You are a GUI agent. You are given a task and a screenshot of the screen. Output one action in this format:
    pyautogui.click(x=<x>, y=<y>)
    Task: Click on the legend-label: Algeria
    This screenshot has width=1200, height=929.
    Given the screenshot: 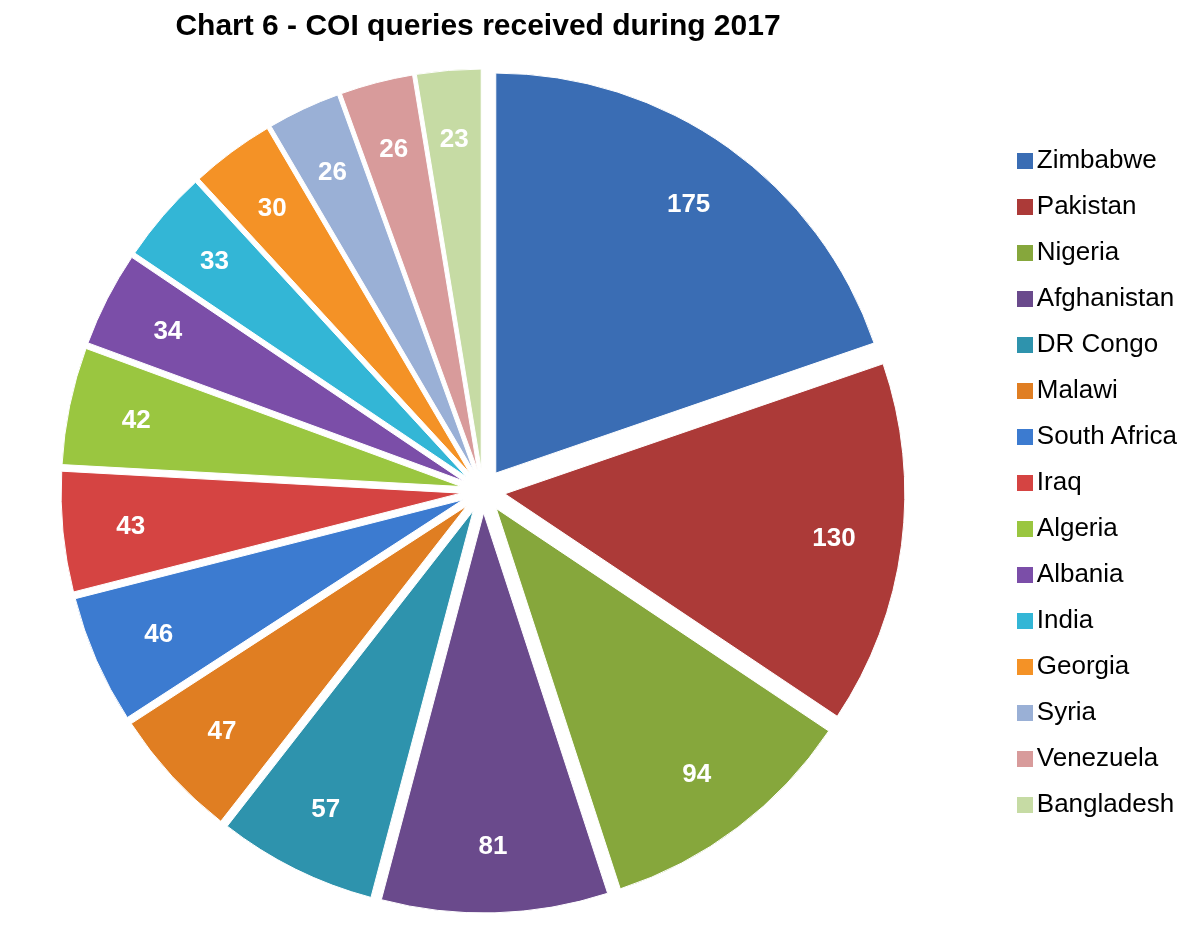 What is the action you would take?
    pyautogui.click(x=1077, y=527)
    